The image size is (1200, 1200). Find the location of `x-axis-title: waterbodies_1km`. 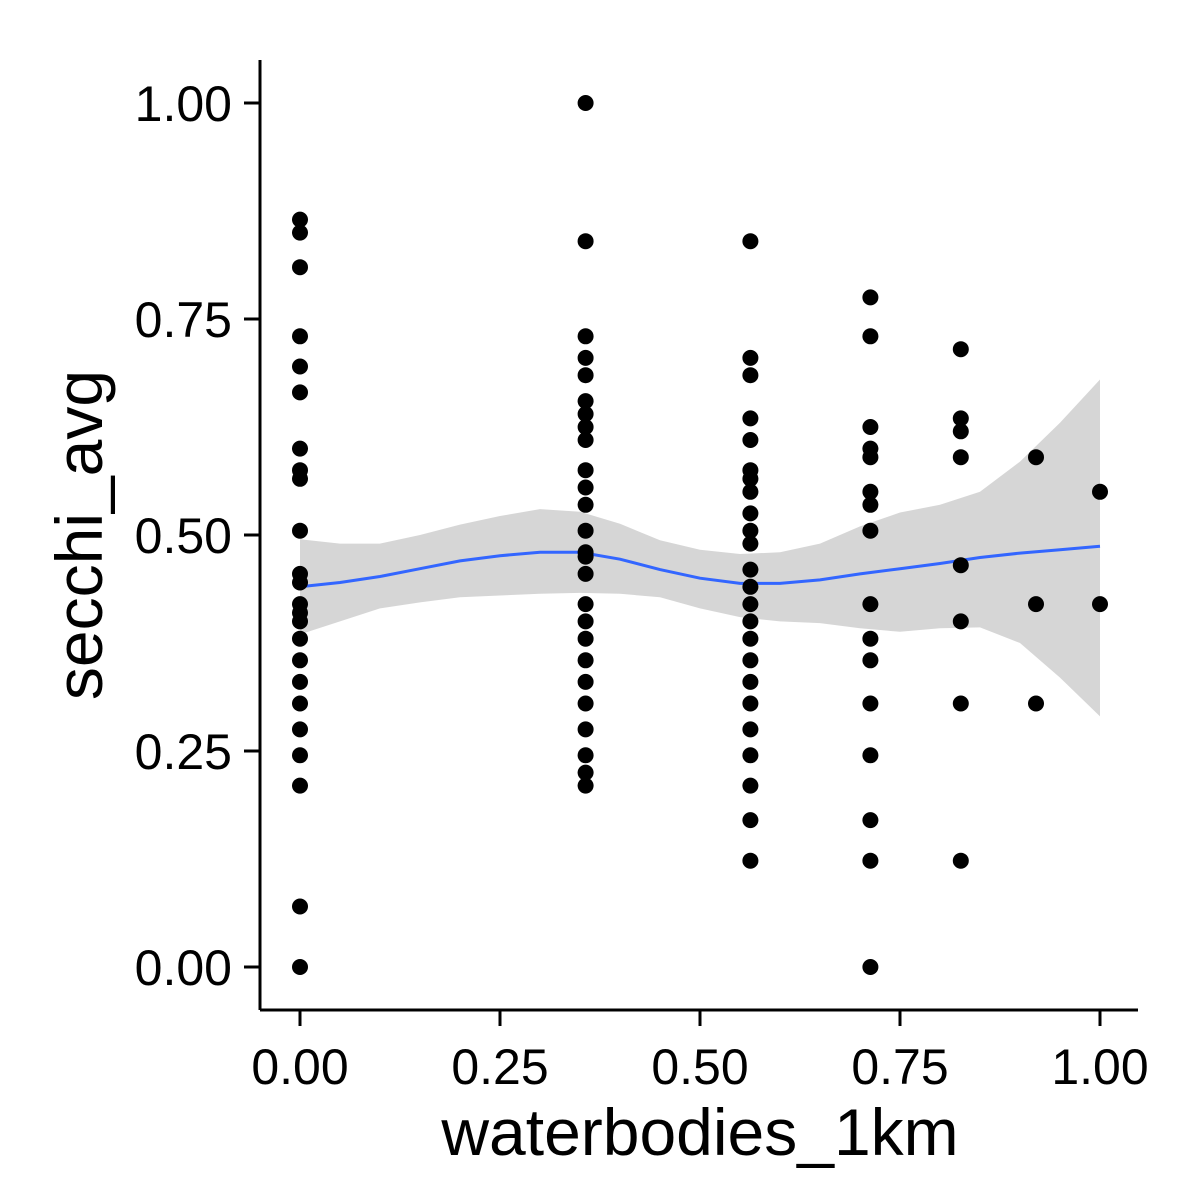

x-axis-title: waterbodies_1km is located at coordinates (699, 1132).